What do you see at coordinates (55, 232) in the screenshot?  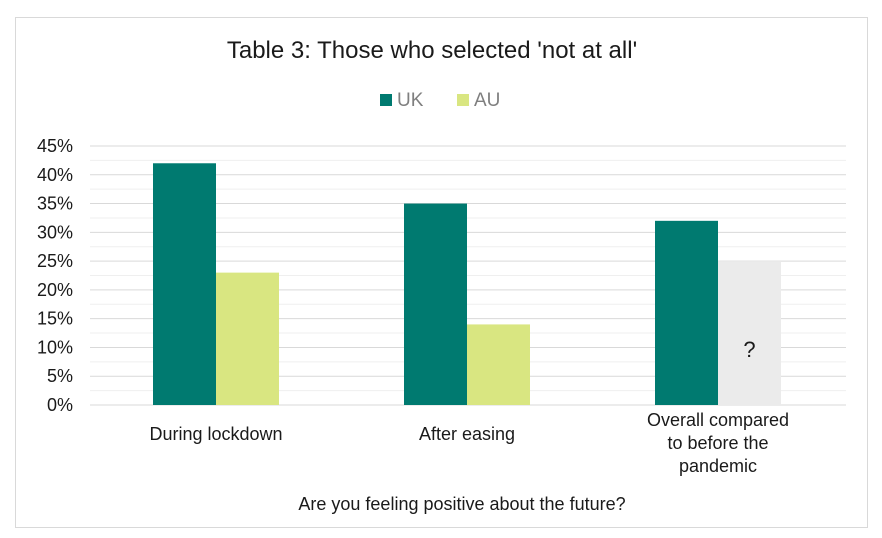 I see `y-tick-label: 30%` at bounding box center [55, 232].